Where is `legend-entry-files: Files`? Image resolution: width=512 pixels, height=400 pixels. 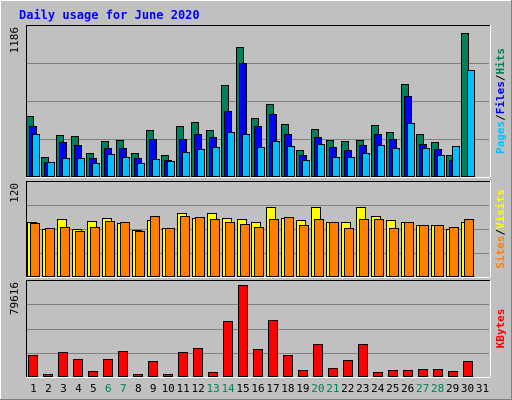 legend-entry-files: Files is located at coordinates (500, 97).